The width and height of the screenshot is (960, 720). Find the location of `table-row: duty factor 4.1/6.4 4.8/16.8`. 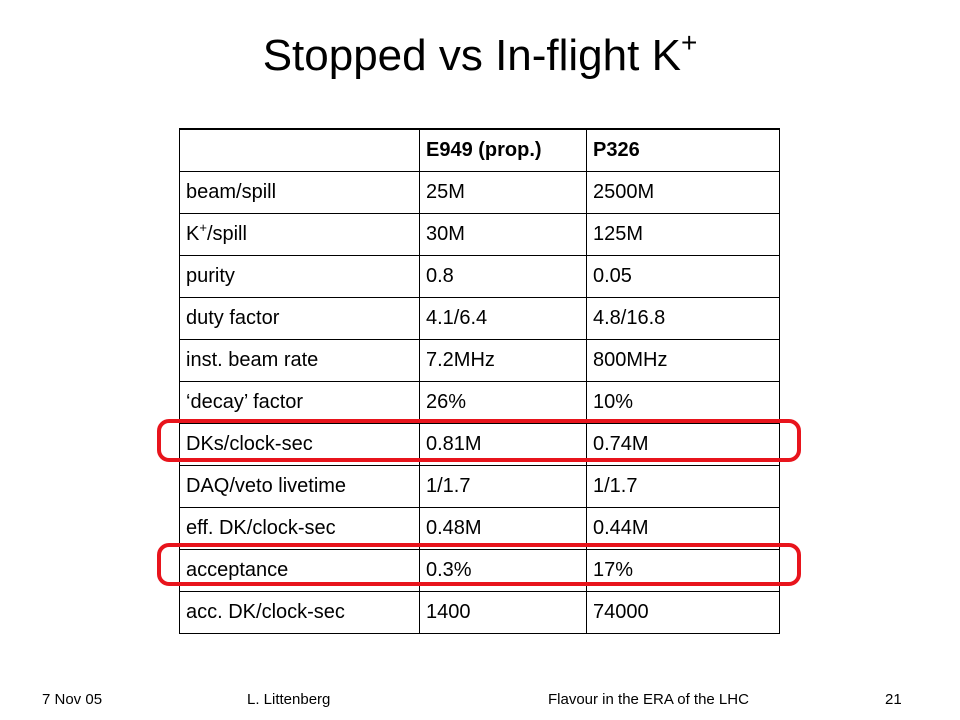

table-row: duty factor 4.1/6.4 4.8/16.8 is located at coordinates (479, 318).